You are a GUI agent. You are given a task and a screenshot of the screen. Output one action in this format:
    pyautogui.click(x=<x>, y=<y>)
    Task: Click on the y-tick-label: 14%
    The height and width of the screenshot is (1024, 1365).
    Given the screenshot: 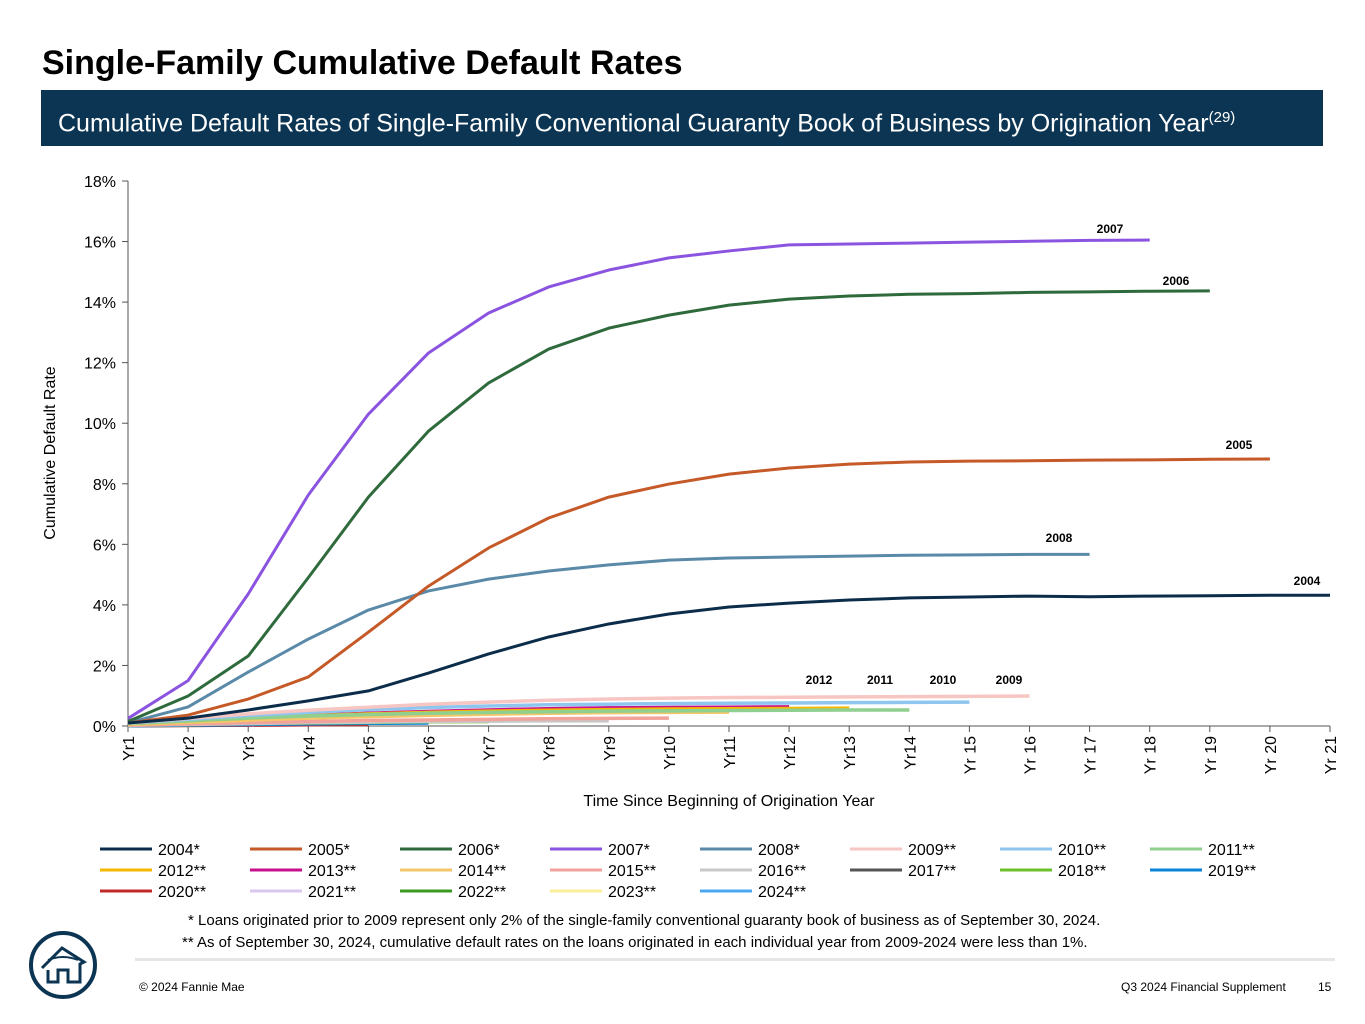 What is the action you would take?
    pyautogui.click(x=100, y=303)
    